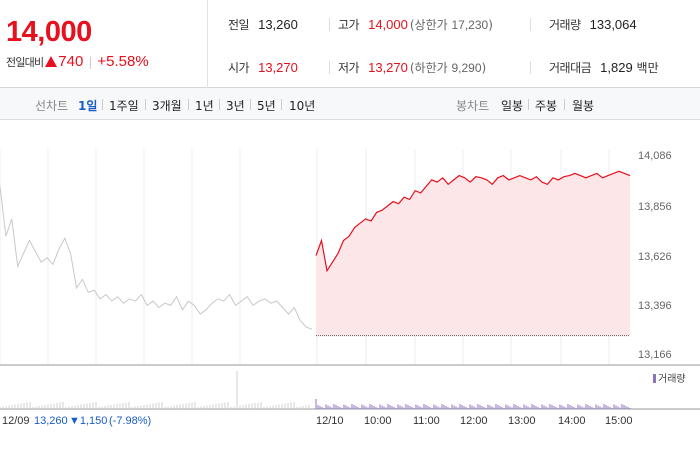 The height and width of the screenshot is (454, 700). I want to click on open-label: 시가, so click(239, 68).